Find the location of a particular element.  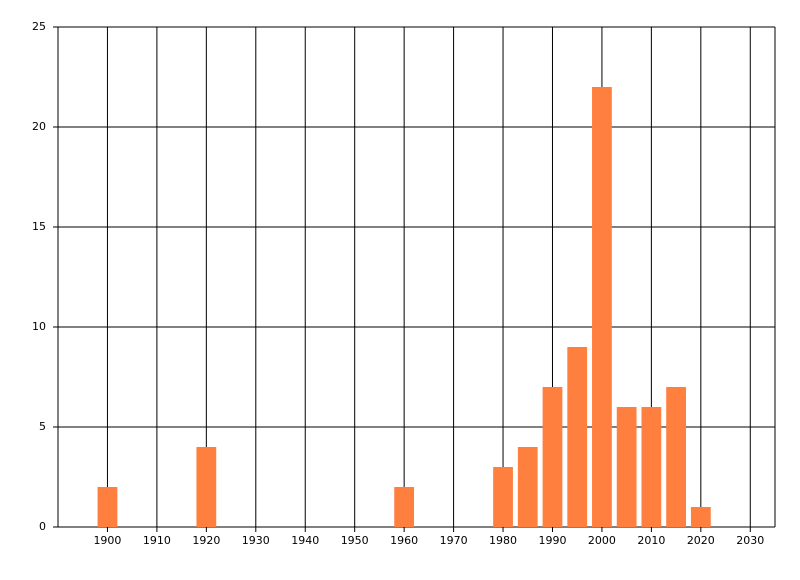

y-tick-label: 15 is located at coordinates (39, 226).